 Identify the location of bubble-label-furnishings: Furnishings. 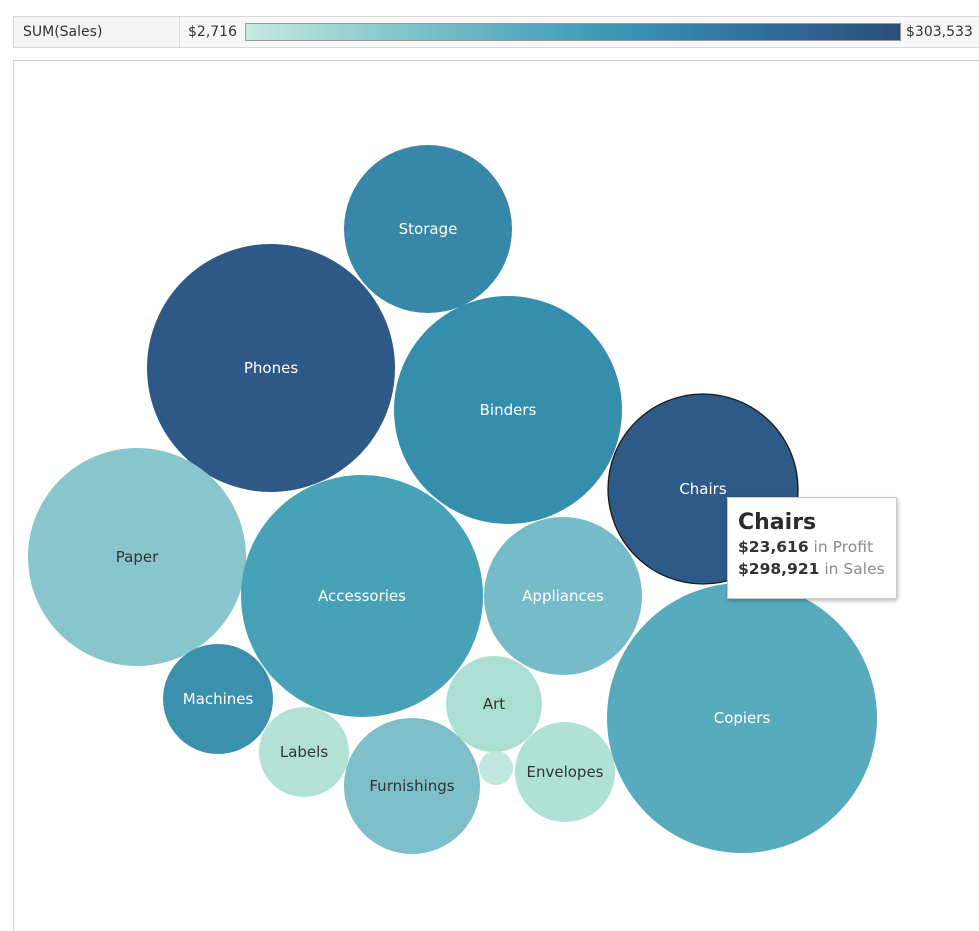
(411, 786).